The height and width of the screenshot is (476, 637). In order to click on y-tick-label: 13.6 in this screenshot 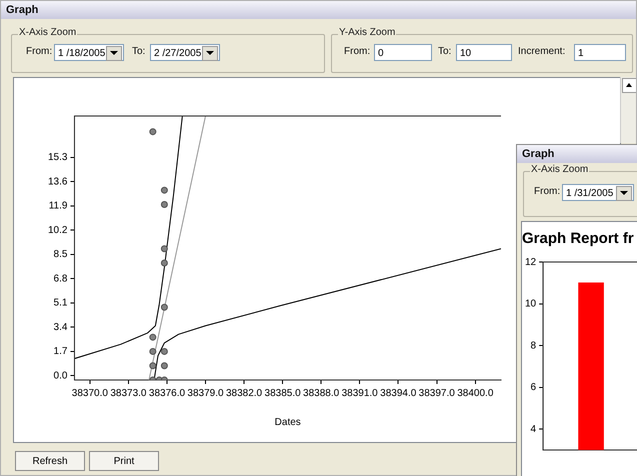, I will do `click(58, 182)`.